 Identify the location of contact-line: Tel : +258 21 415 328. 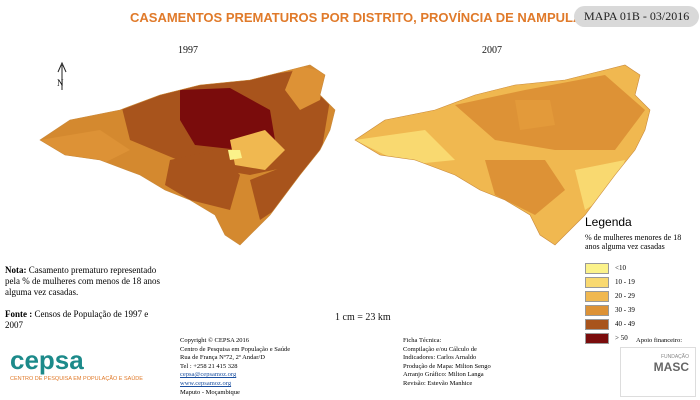
(209, 366).